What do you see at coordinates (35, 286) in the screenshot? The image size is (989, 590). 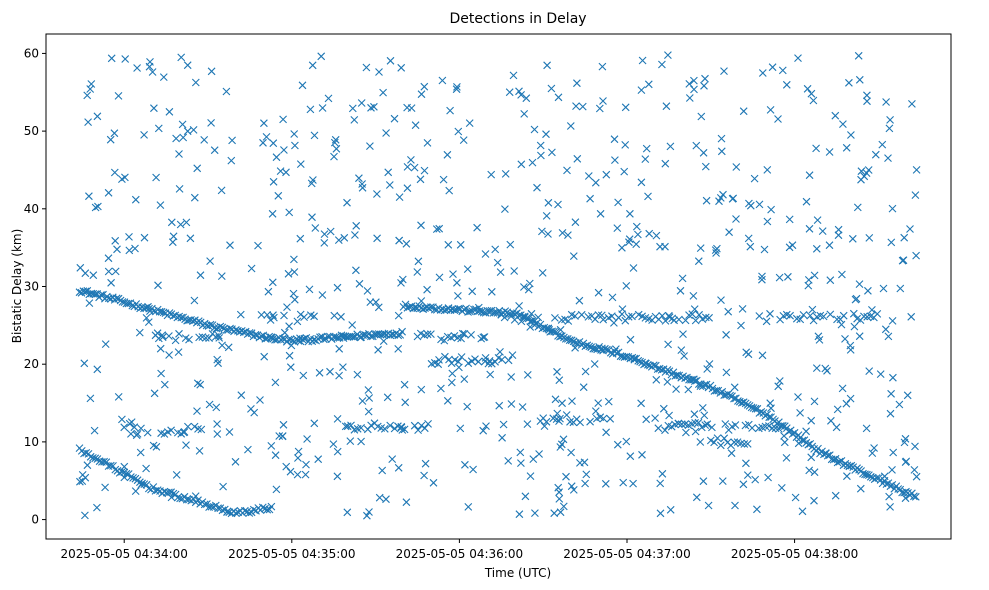 I see `y-axis: 0 10 20 30 40 50 60` at bounding box center [35, 286].